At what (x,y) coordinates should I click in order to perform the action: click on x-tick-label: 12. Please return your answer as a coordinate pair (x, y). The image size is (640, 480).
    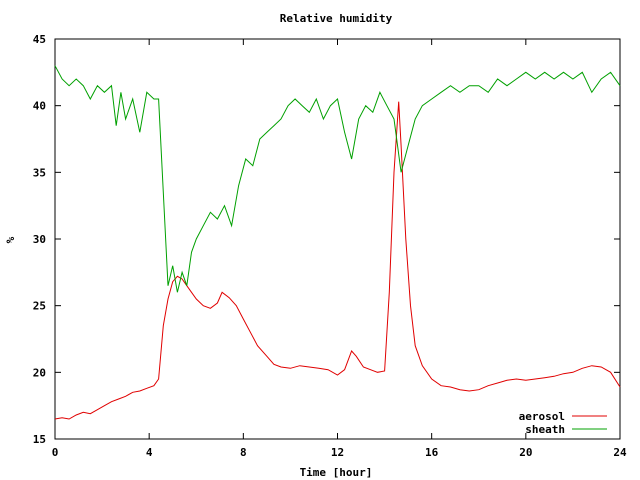
    Looking at the image, I should click on (337, 452).